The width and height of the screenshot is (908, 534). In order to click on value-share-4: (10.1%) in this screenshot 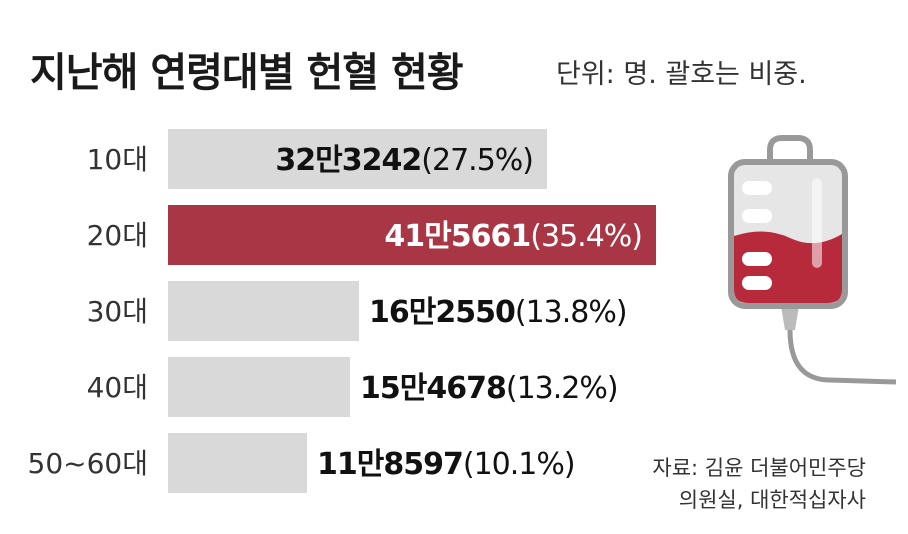, I will do `click(519, 464)`.